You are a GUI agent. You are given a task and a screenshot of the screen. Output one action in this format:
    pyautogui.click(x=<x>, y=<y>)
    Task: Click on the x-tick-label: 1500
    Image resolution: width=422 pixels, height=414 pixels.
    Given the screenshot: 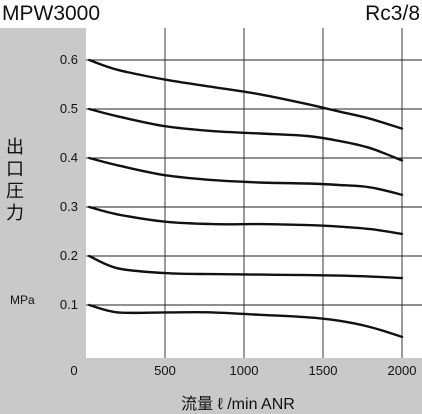 What is the action you would take?
    pyautogui.click(x=323, y=370)
    